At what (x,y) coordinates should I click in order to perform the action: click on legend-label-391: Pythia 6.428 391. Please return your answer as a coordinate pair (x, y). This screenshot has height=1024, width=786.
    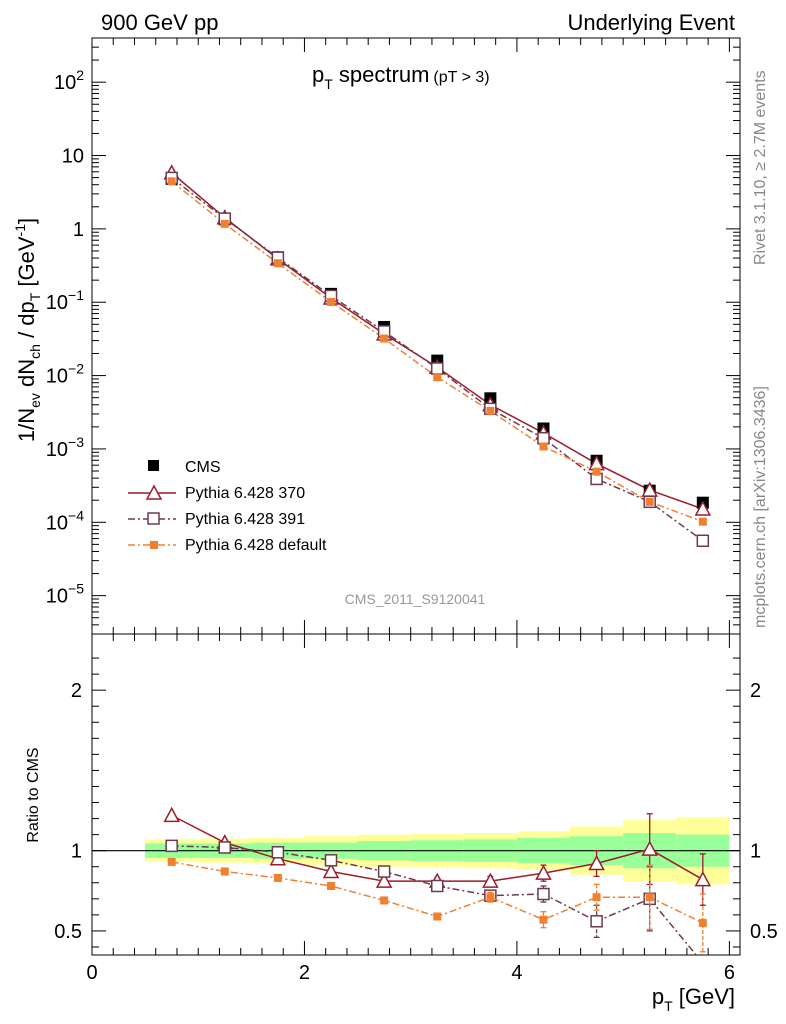
    Looking at the image, I should click on (245, 519).